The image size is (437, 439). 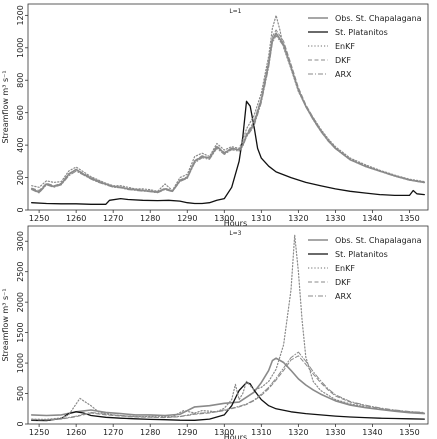 What do you see at coordinates (235, 11) in the screenshot?
I see `panel-label: L=1` at bounding box center [235, 11].